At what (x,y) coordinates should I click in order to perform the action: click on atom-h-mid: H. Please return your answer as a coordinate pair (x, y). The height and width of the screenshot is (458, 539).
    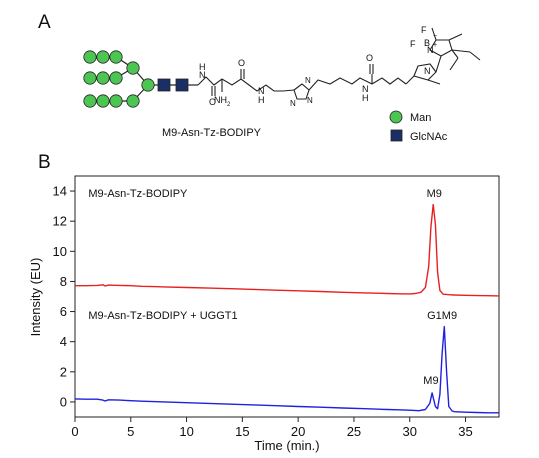
    Looking at the image, I should click on (261, 100).